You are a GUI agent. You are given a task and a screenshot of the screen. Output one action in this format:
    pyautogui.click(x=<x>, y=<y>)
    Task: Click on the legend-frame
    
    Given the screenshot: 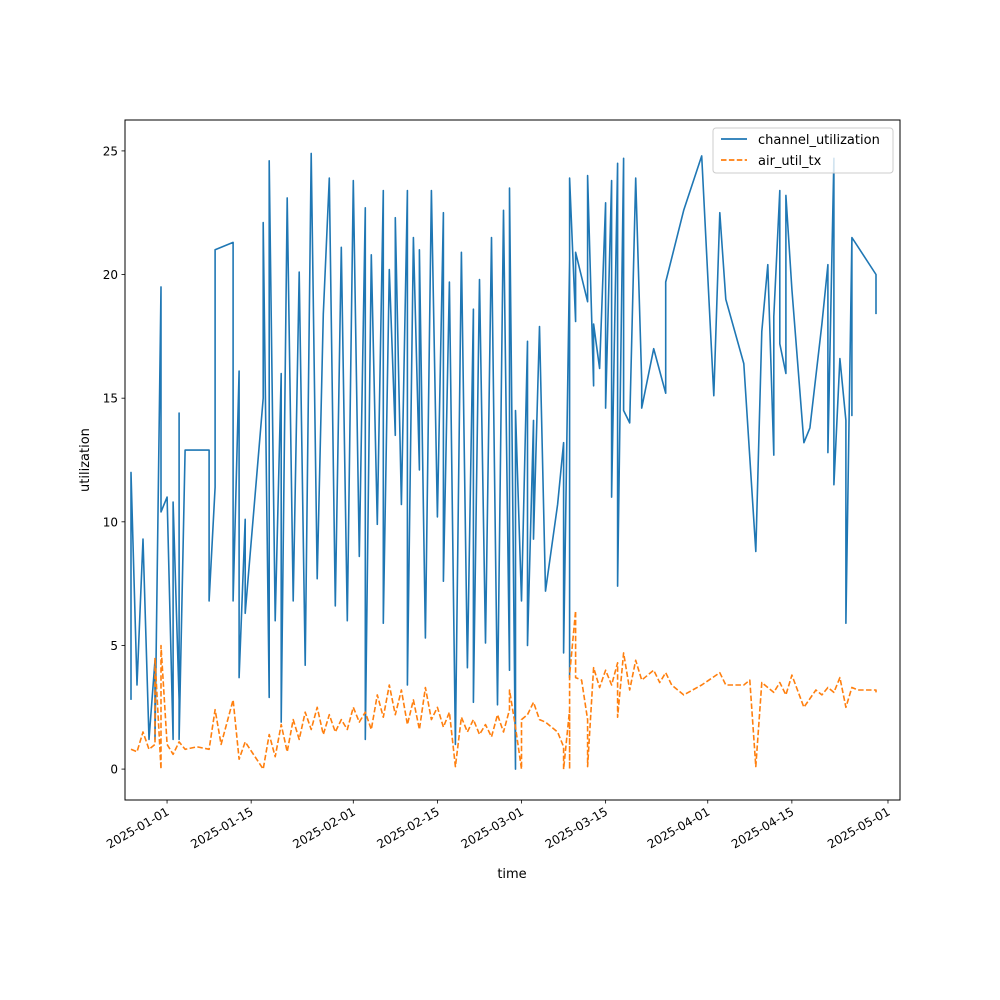 What is the action you would take?
    pyautogui.click(x=803, y=150)
    